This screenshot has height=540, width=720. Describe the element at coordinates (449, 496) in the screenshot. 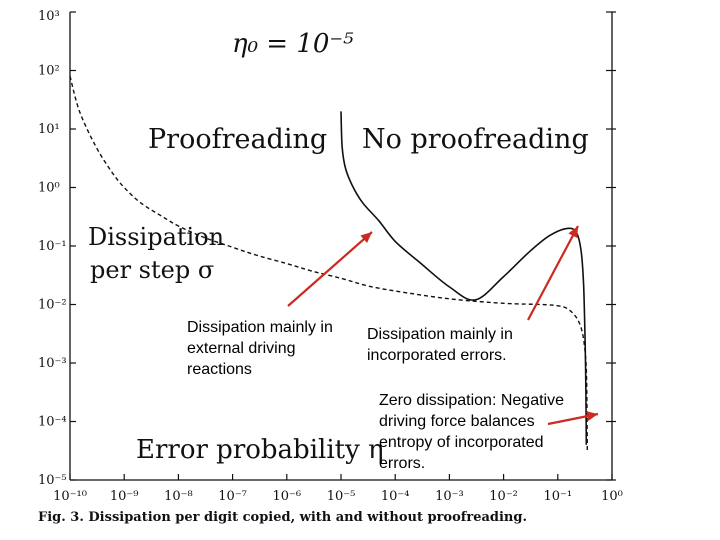

I see `x-tick-label: 10⁻³` at that location.